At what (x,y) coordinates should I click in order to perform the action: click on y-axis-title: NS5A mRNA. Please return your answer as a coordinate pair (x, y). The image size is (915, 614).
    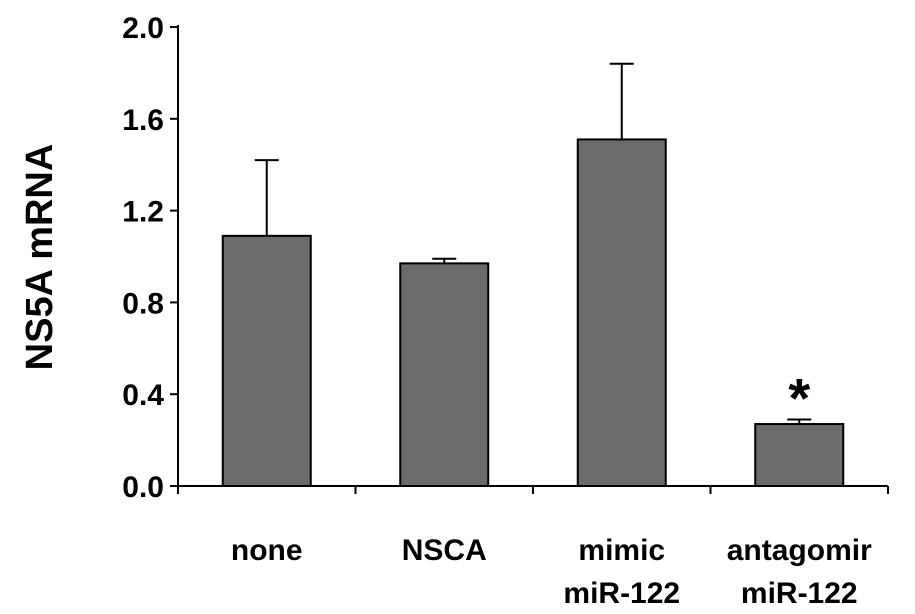
    Looking at the image, I should click on (40, 257).